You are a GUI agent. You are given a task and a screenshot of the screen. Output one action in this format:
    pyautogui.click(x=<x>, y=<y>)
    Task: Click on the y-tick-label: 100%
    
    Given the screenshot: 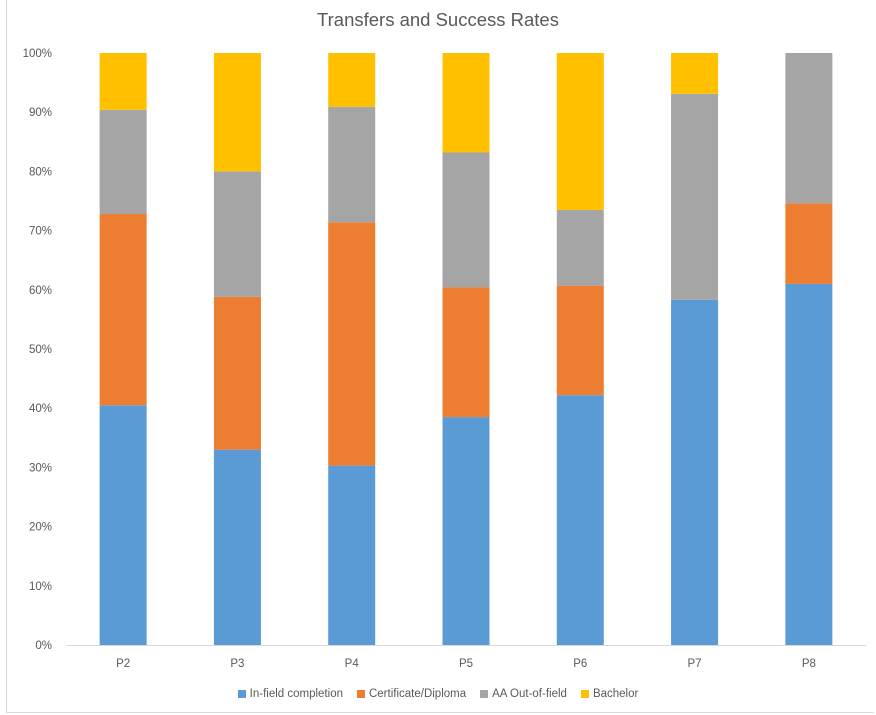 What is the action you would take?
    pyautogui.click(x=37, y=54)
    